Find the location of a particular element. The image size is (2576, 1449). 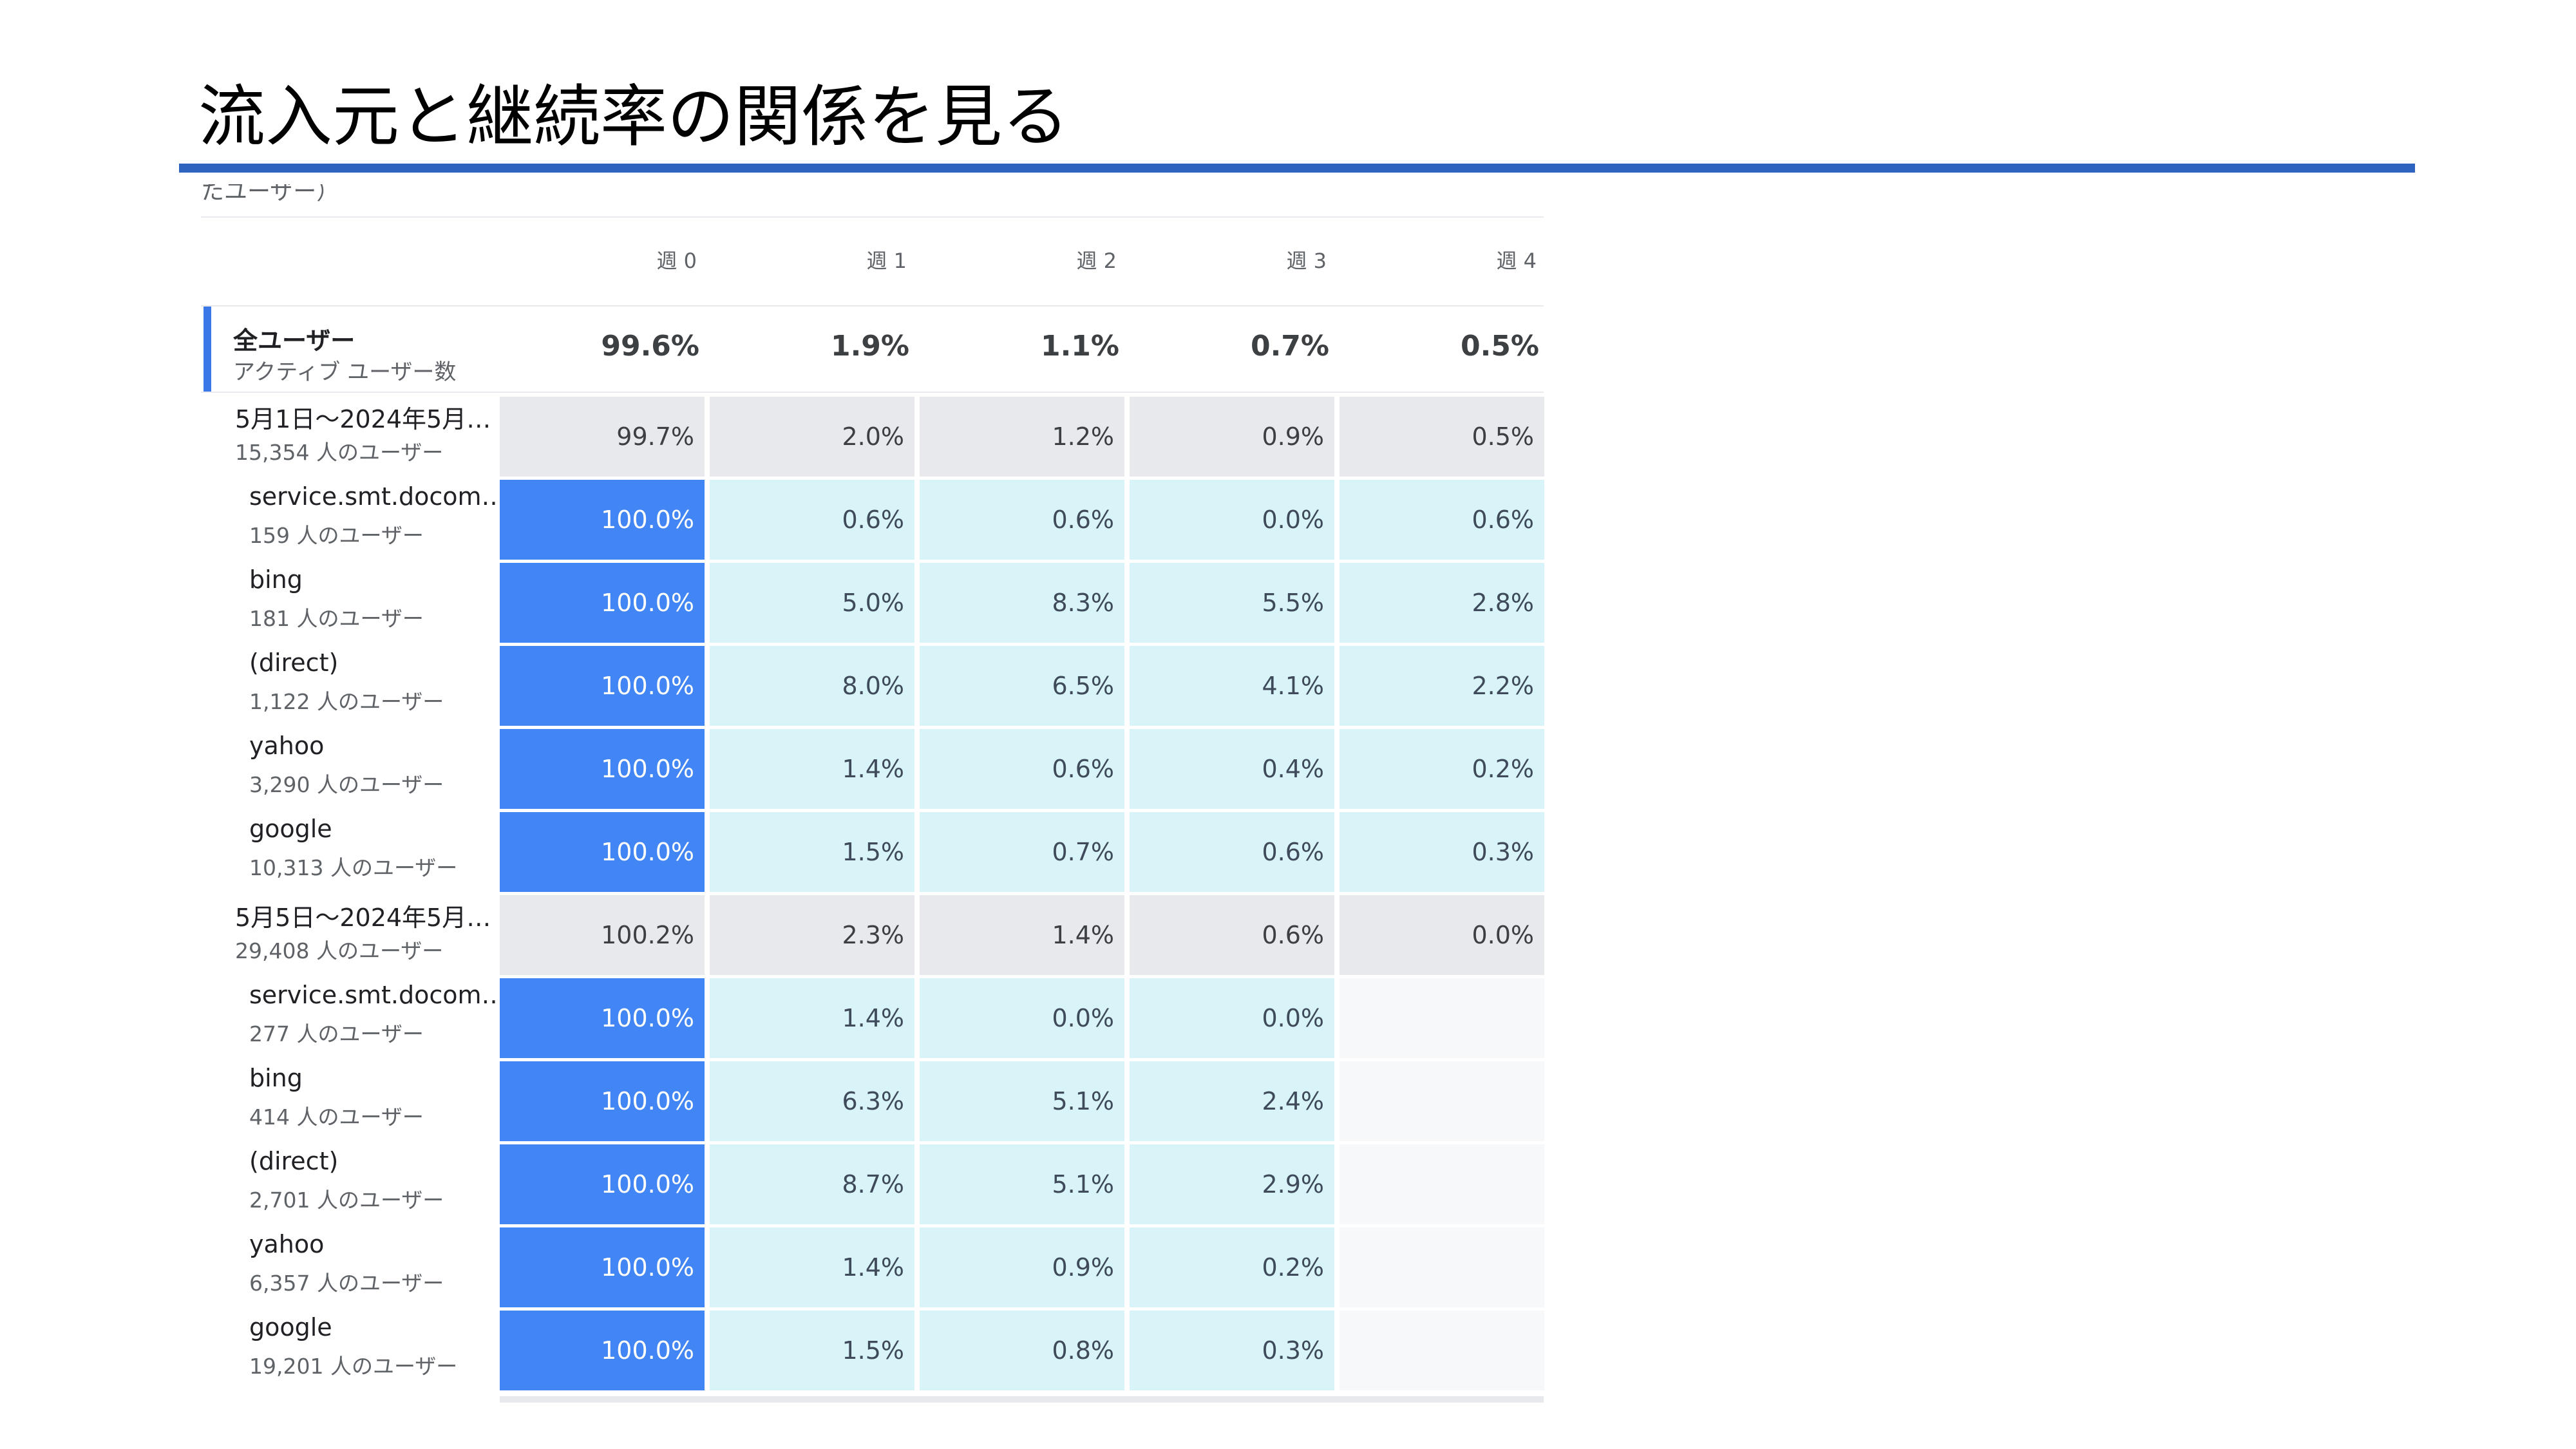

retention-cell-week-4: 0.5% is located at coordinates (1442, 437).